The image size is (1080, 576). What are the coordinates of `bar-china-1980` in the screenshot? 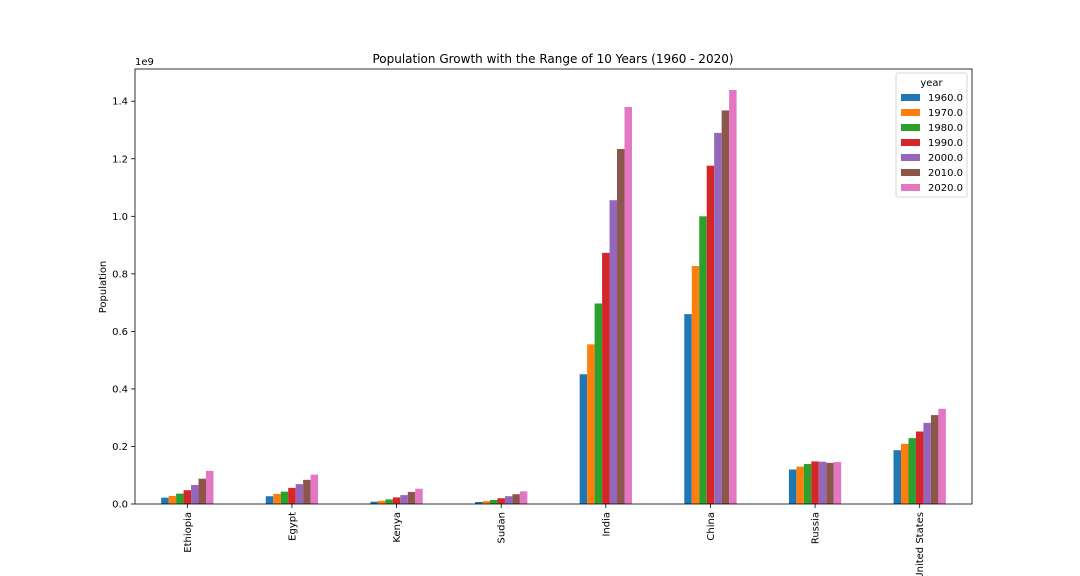 It's located at (703, 360).